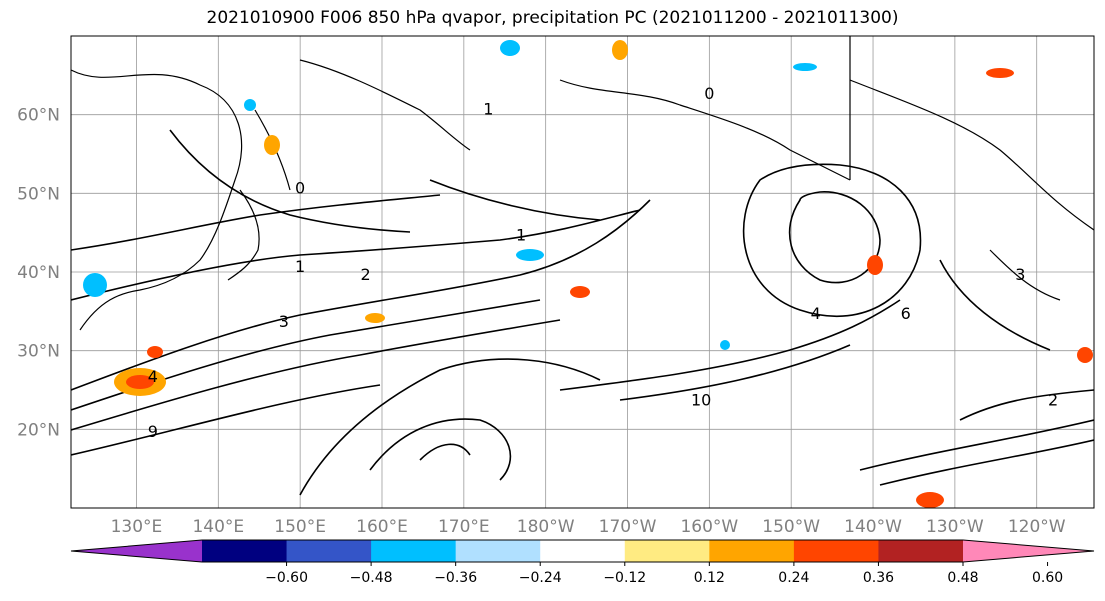 The height and width of the screenshot is (601, 1105). What do you see at coordinates (464, 527) in the screenshot?
I see `longitude-tick-label: 170°E` at bounding box center [464, 527].